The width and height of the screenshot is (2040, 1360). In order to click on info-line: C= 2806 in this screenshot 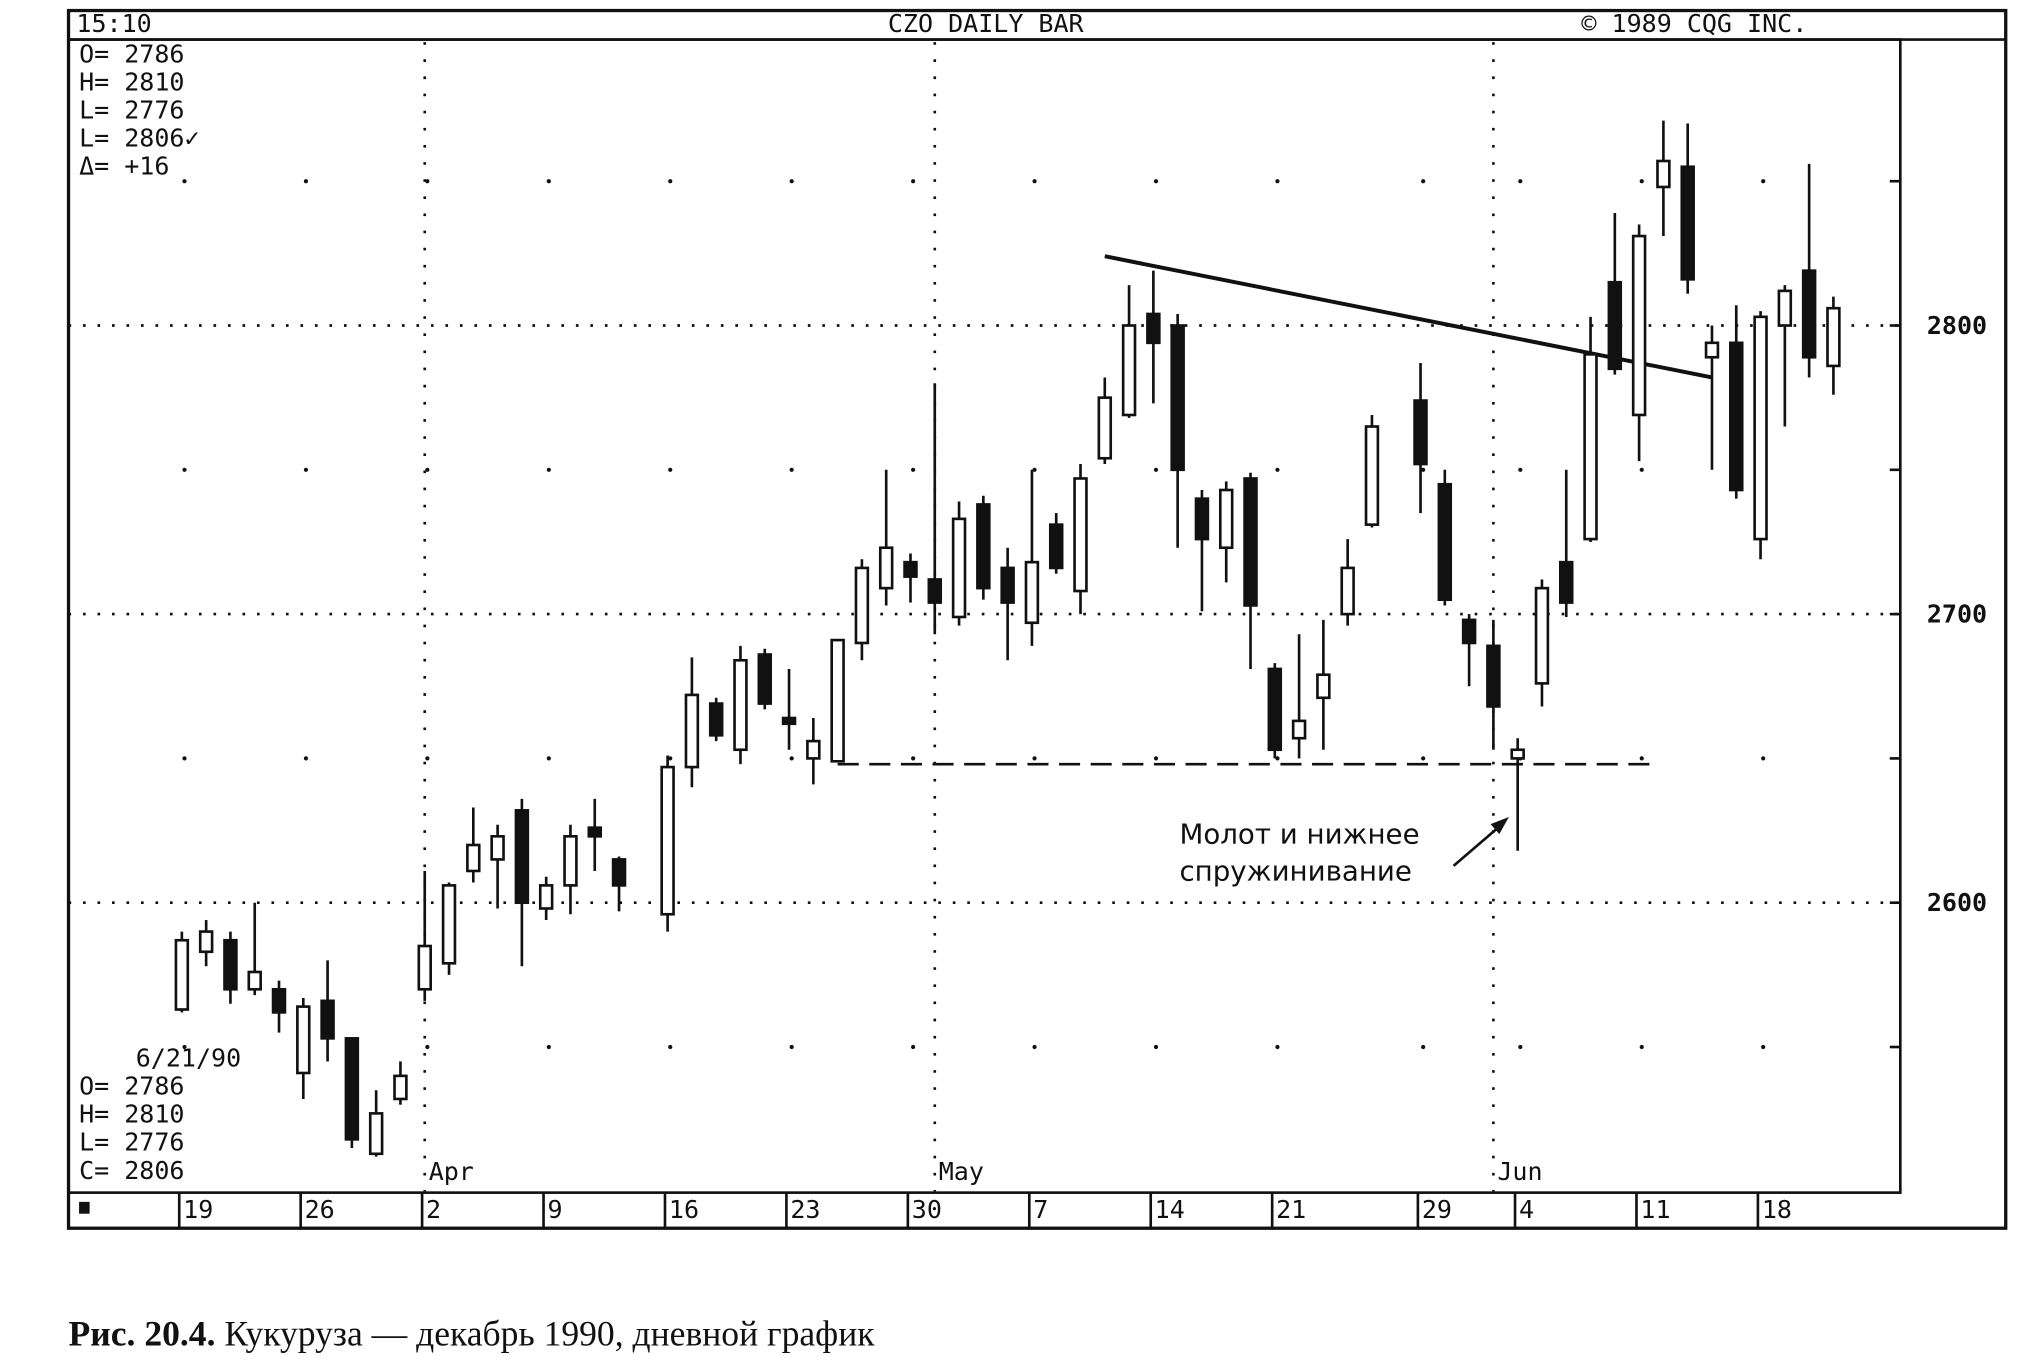, I will do `click(131, 1170)`.